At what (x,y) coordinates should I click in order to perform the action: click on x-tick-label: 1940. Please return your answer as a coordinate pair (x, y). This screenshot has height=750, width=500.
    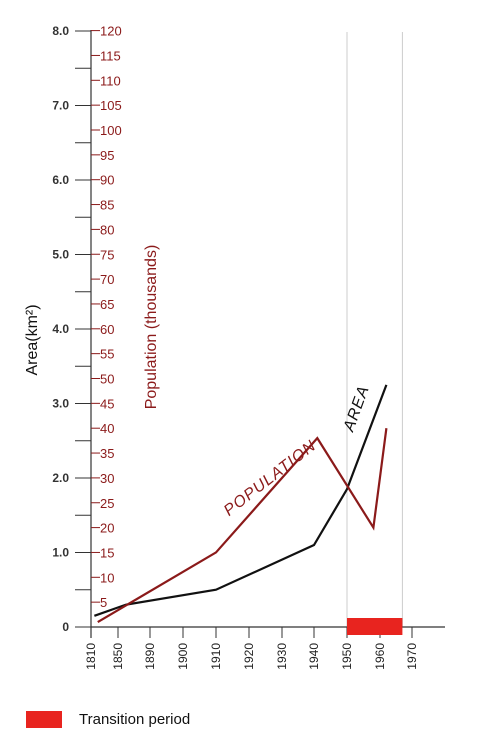
    Looking at the image, I should click on (314, 656).